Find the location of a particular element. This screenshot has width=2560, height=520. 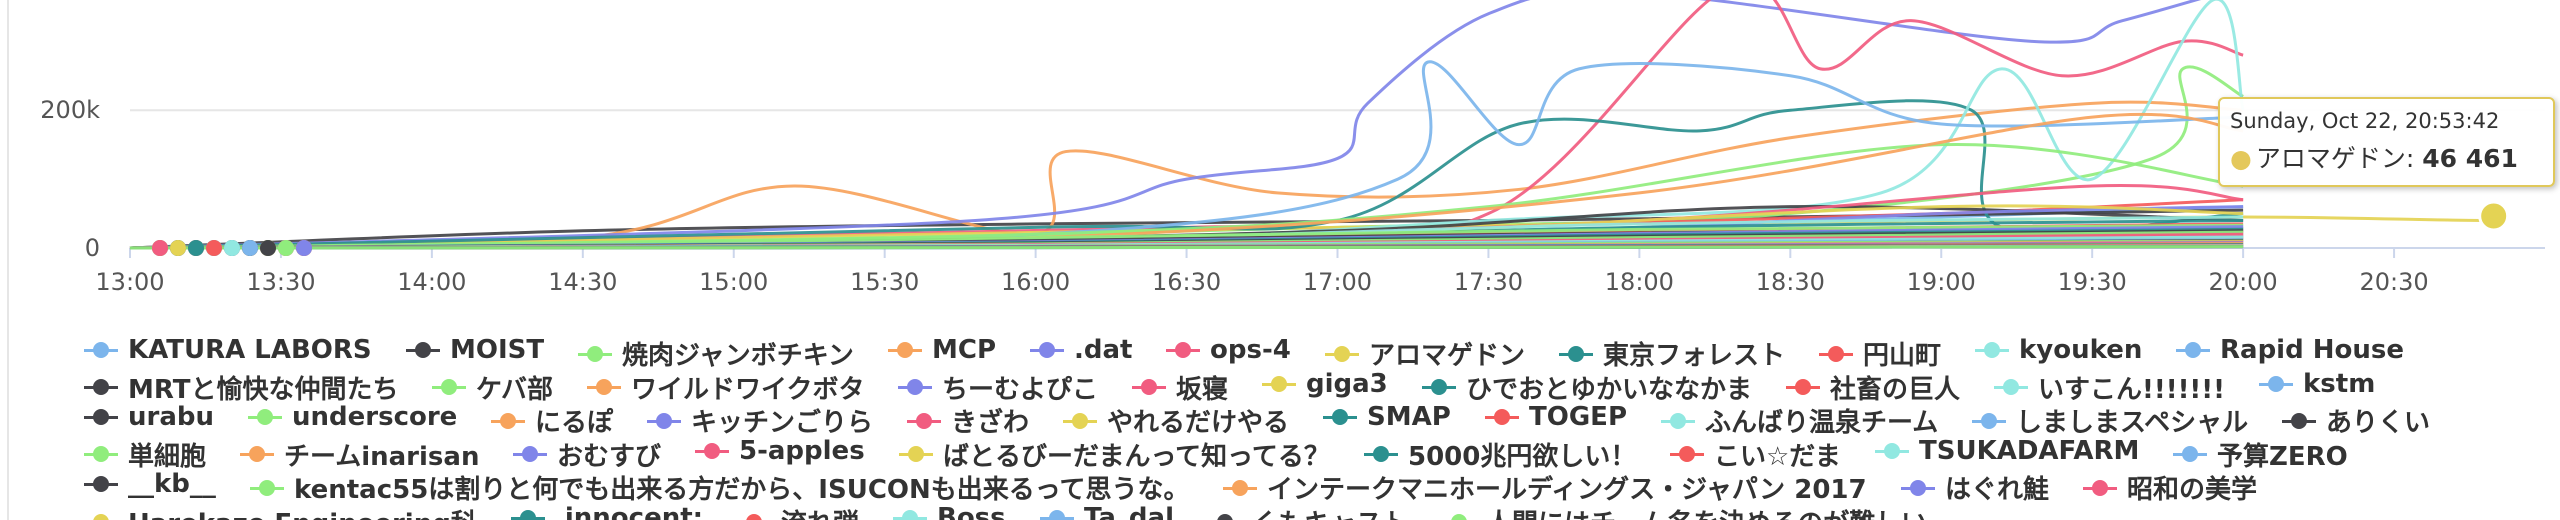

legend-item: Rapid House is located at coordinates (2290, 350).